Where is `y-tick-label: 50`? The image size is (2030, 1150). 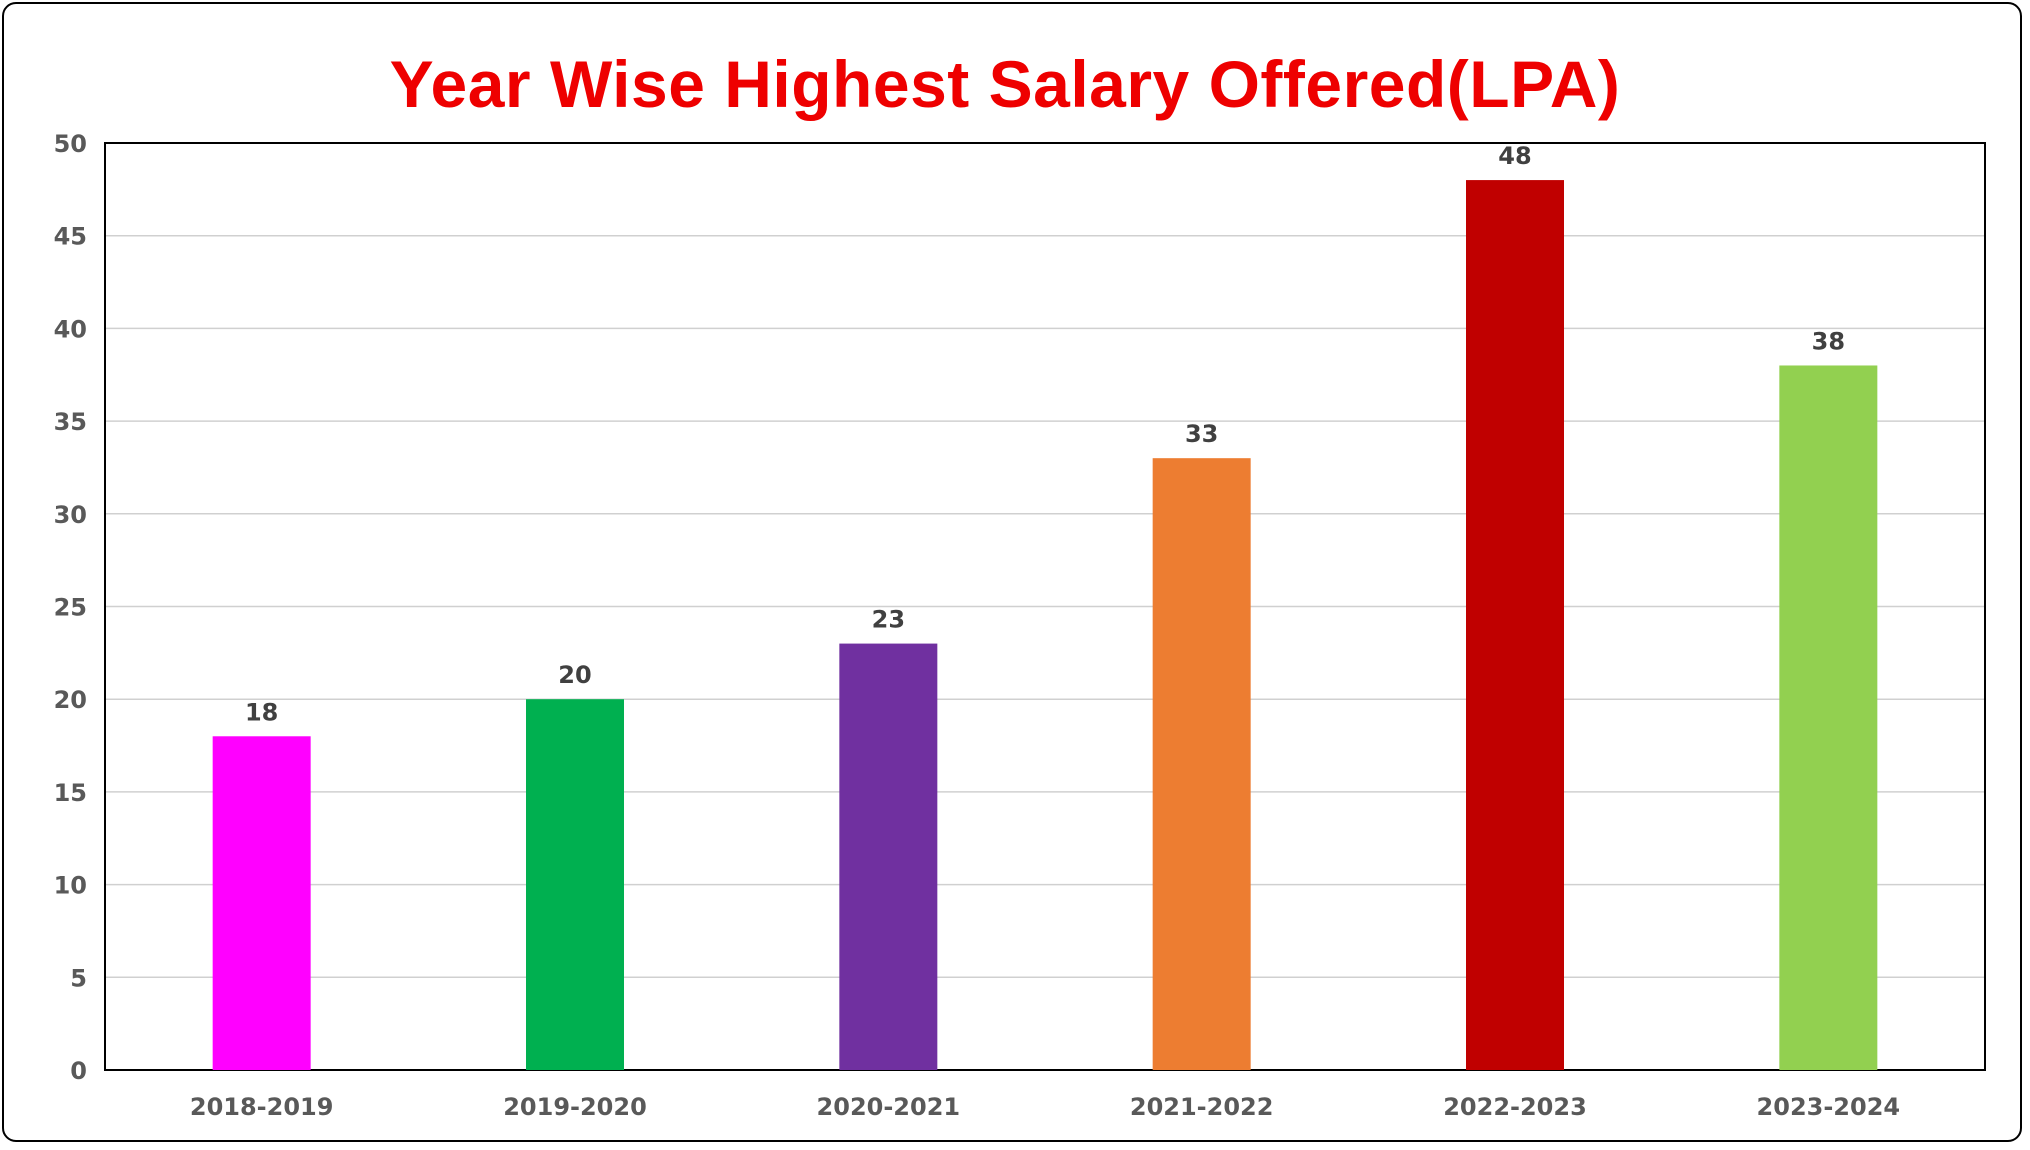
y-tick-label: 50 is located at coordinates (70, 144).